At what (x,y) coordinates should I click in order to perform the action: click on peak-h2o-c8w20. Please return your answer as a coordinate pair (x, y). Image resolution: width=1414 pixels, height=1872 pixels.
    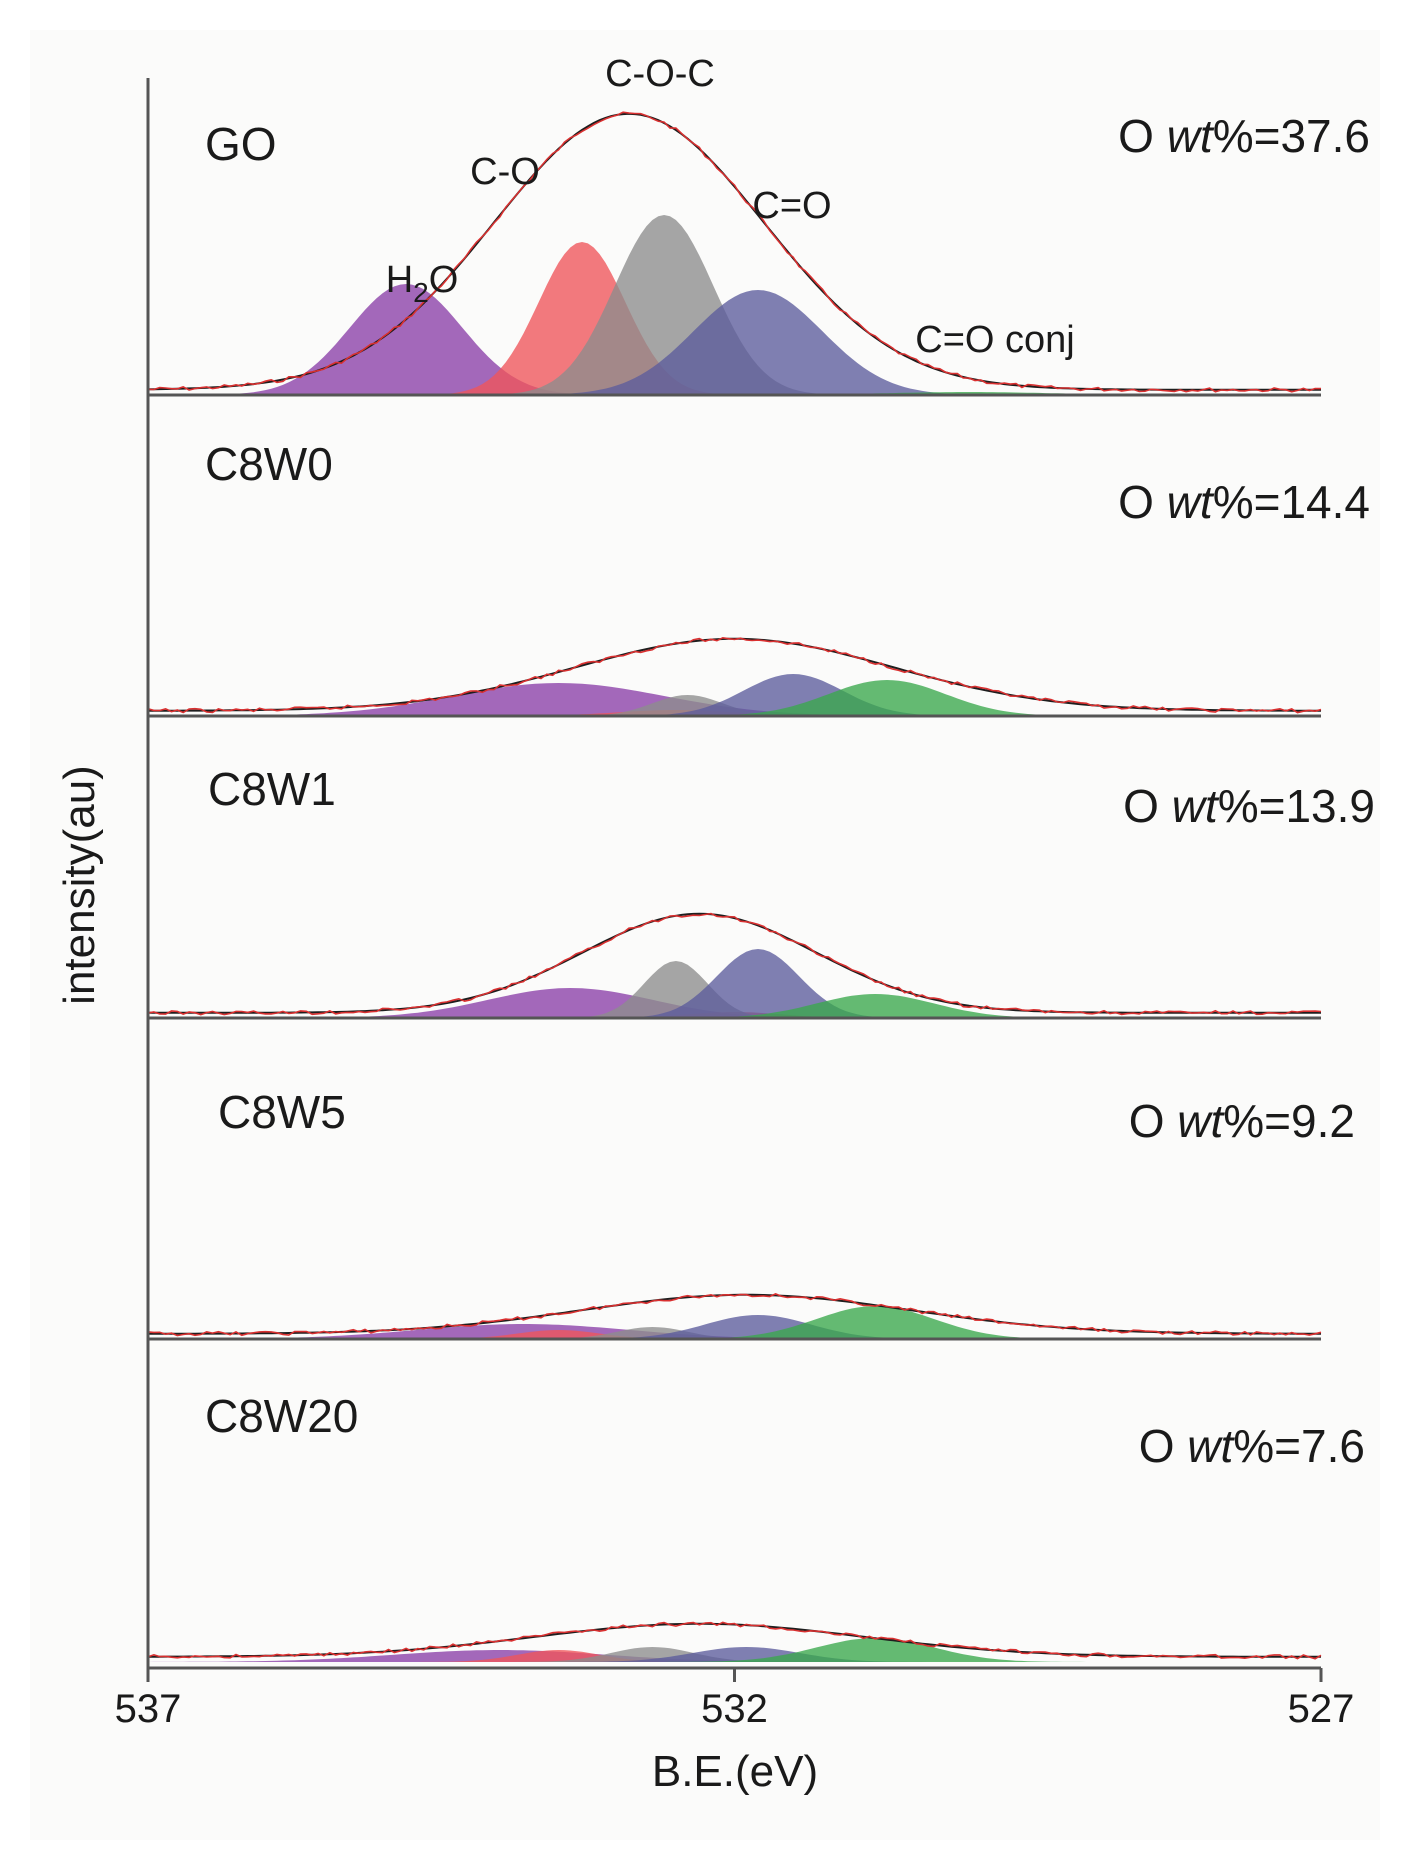
    Looking at the image, I should click on (734, 1656).